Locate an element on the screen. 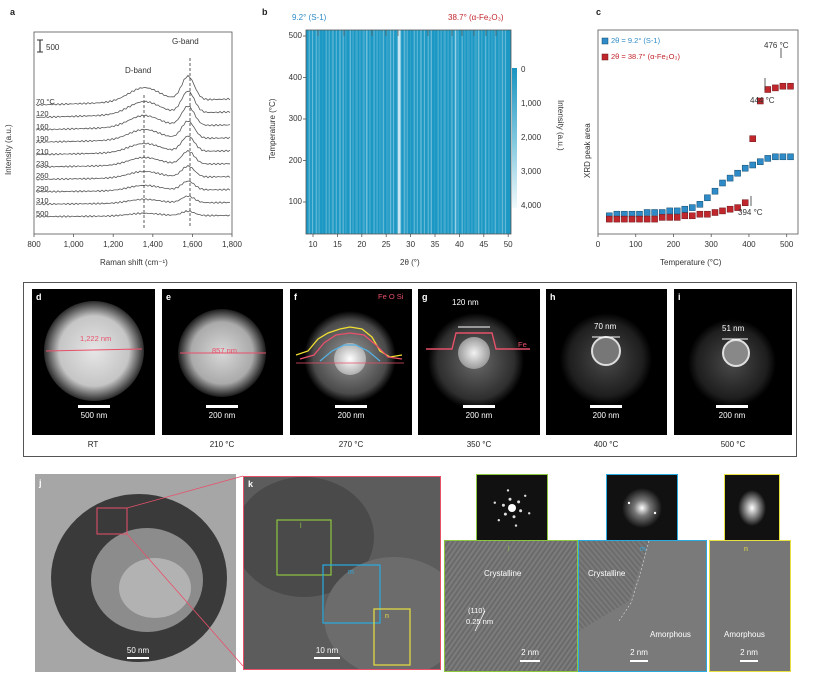  tile-e-scalebar is located at coordinates (222, 406).